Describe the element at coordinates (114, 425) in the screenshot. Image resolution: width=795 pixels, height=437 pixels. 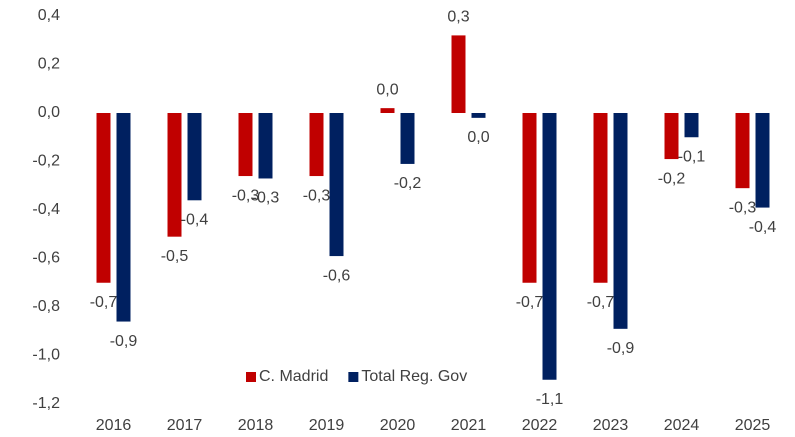
I see `x-tick-label: 2016` at that location.